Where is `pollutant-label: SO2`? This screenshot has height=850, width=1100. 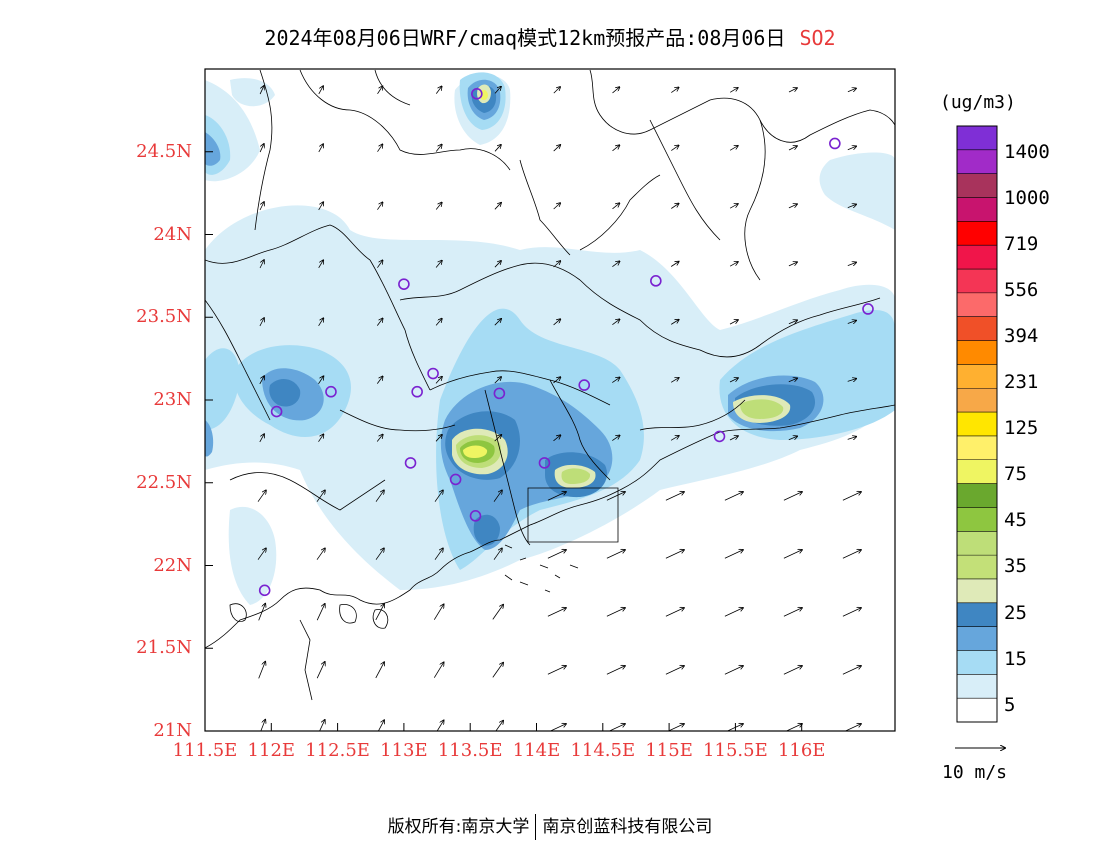
pollutant-label: SO2 is located at coordinates (817, 38).